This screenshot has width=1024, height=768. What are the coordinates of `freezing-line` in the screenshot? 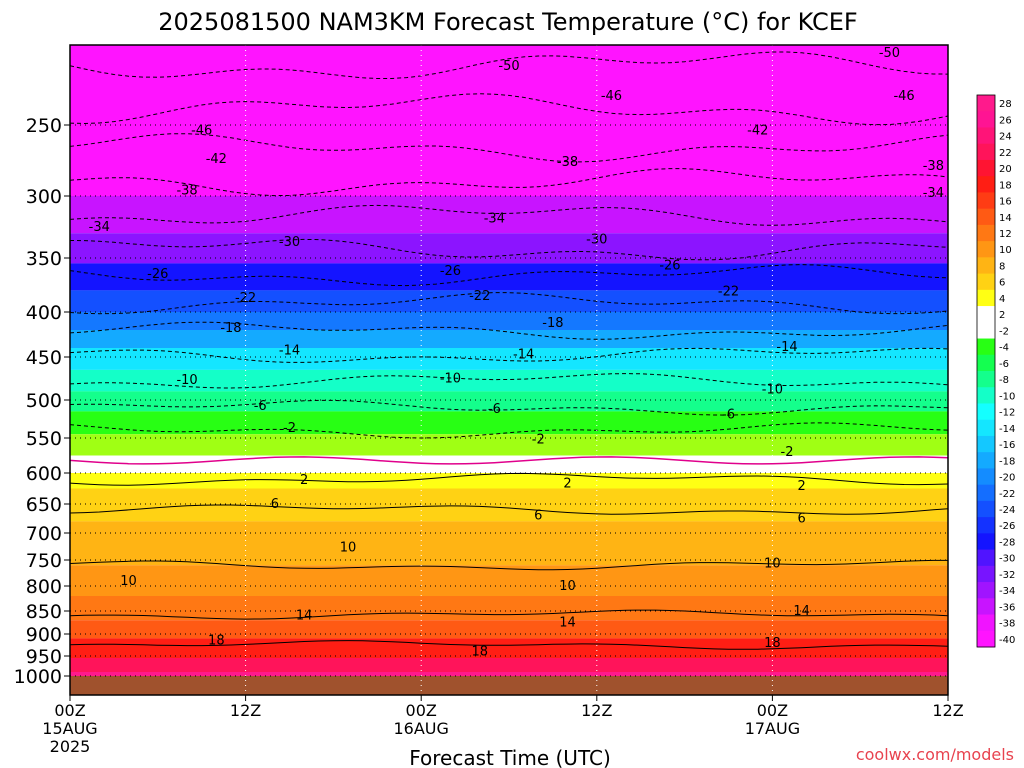 It's located at (509, 460).